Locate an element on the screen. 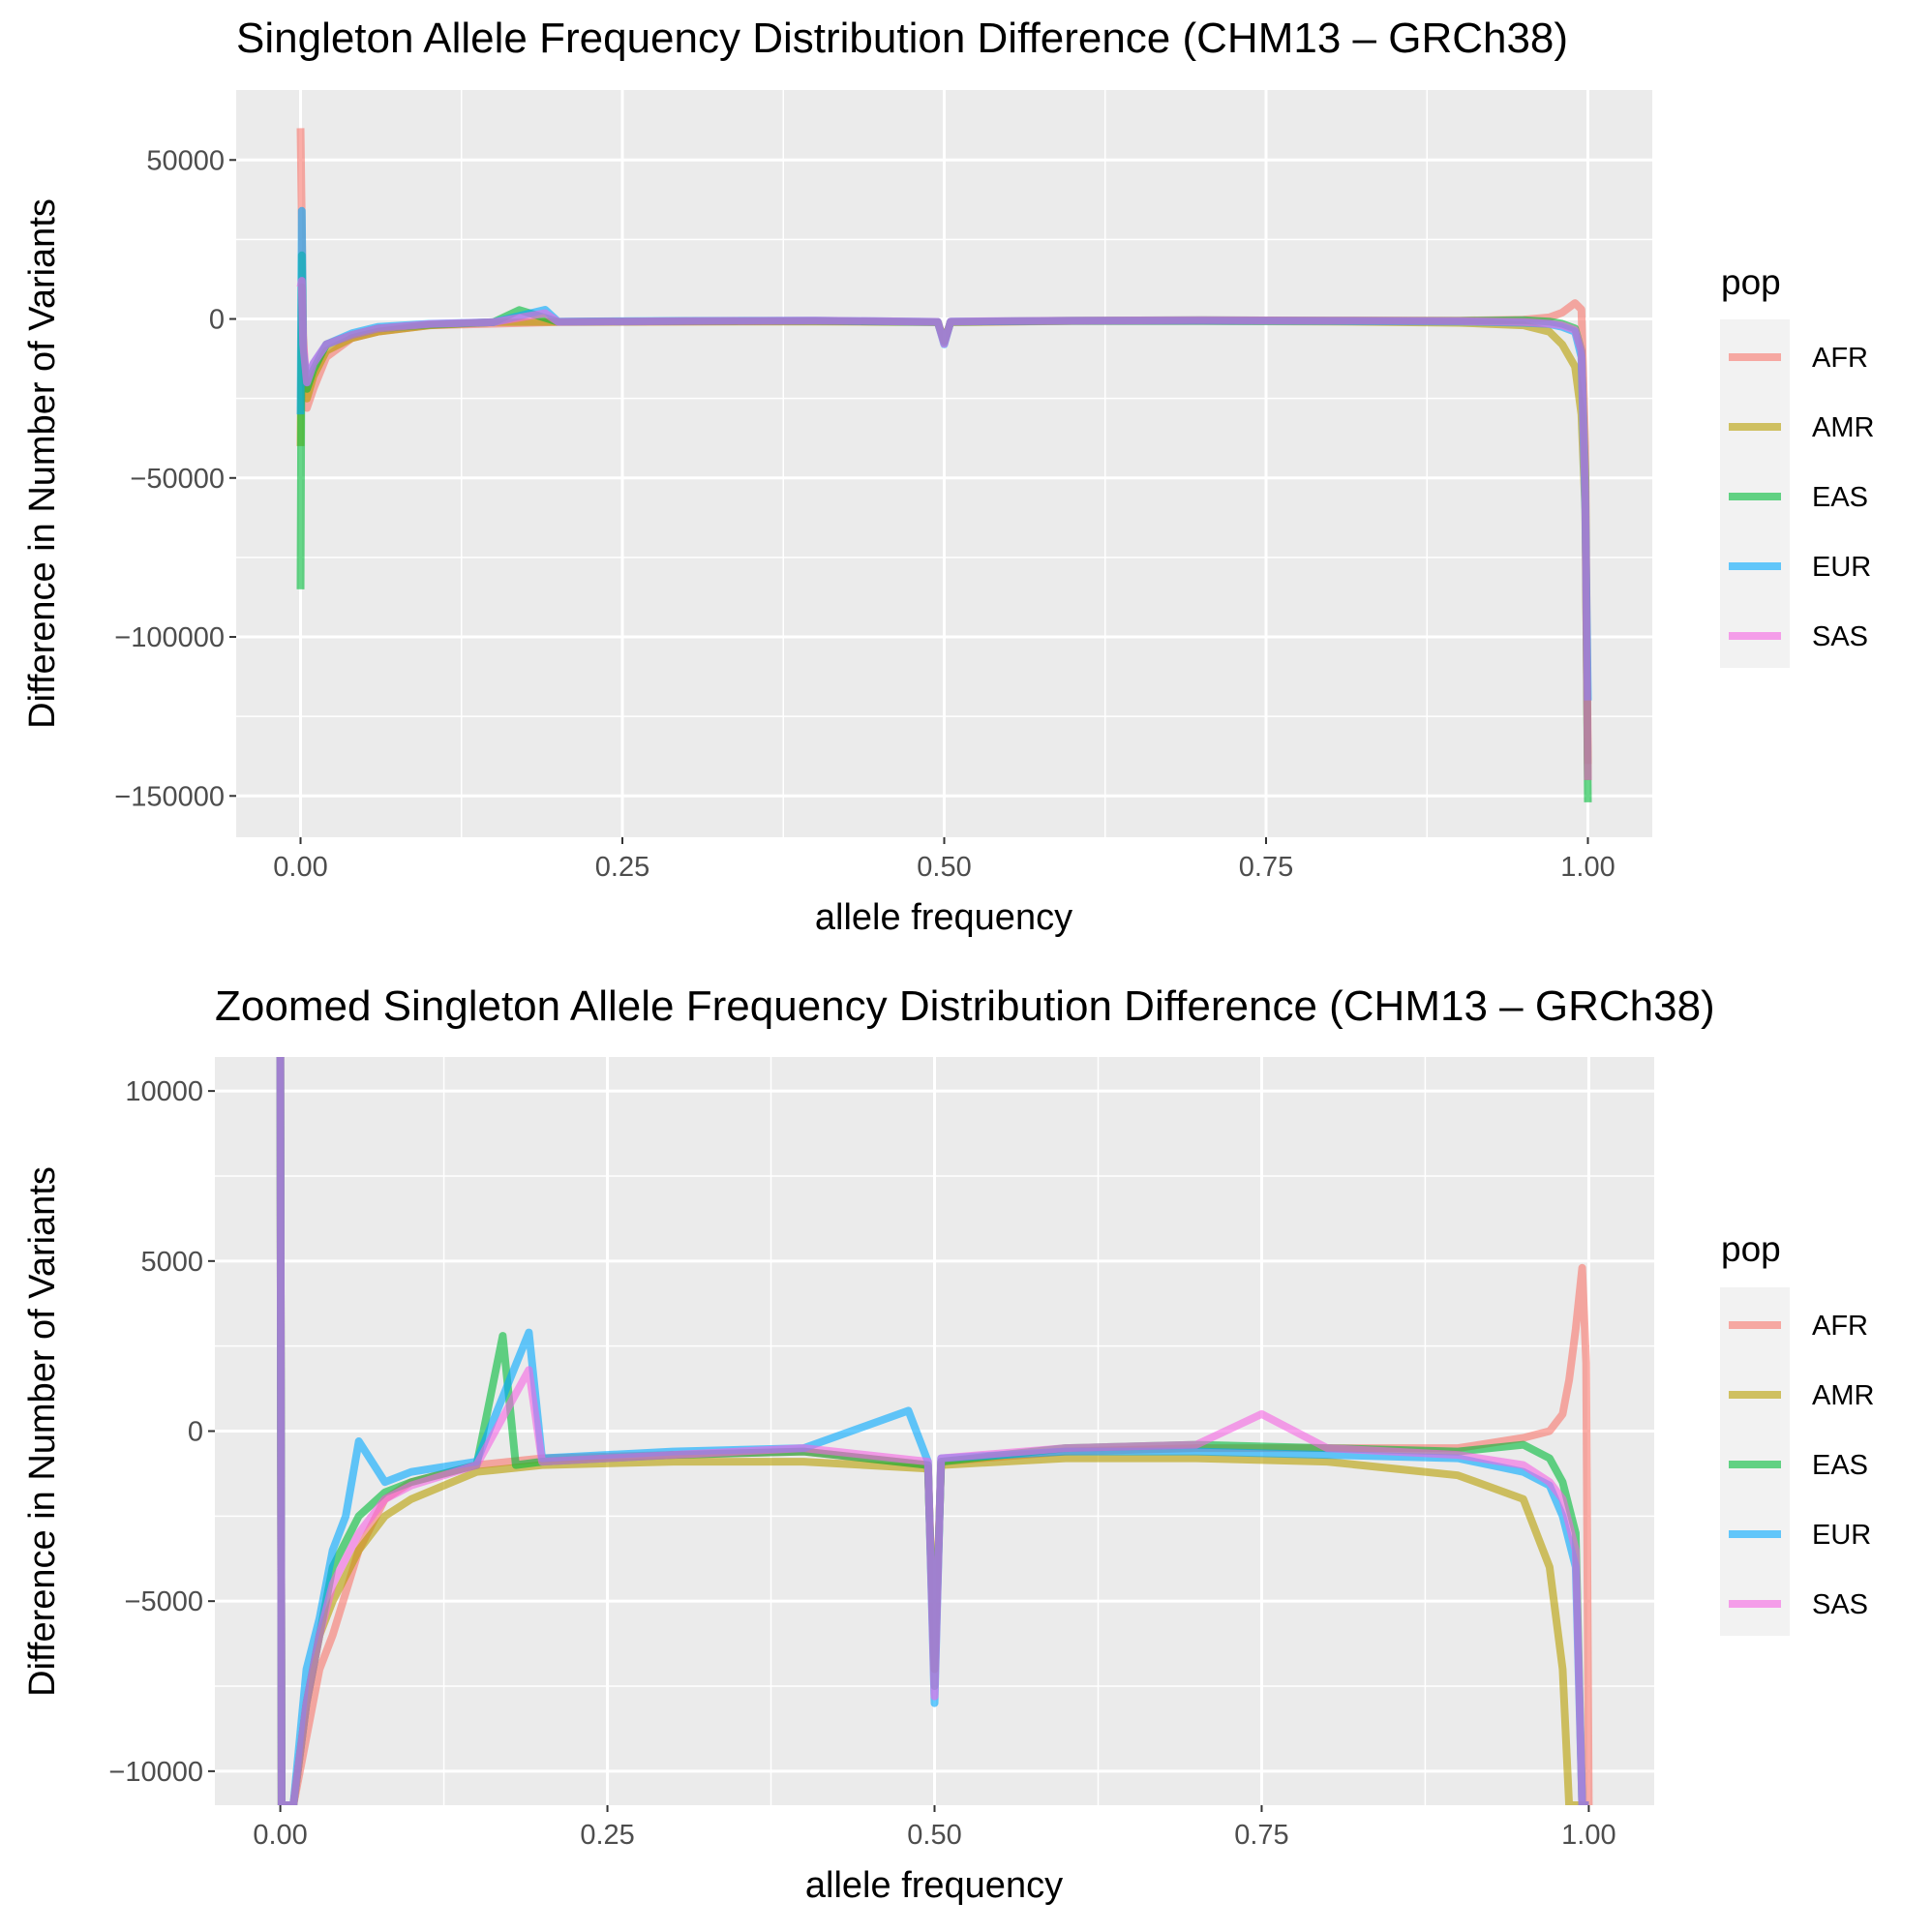 The image size is (1932, 1932). chart-bottom-x-tick-label: 0.00 is located at coordinates (280, 1835).